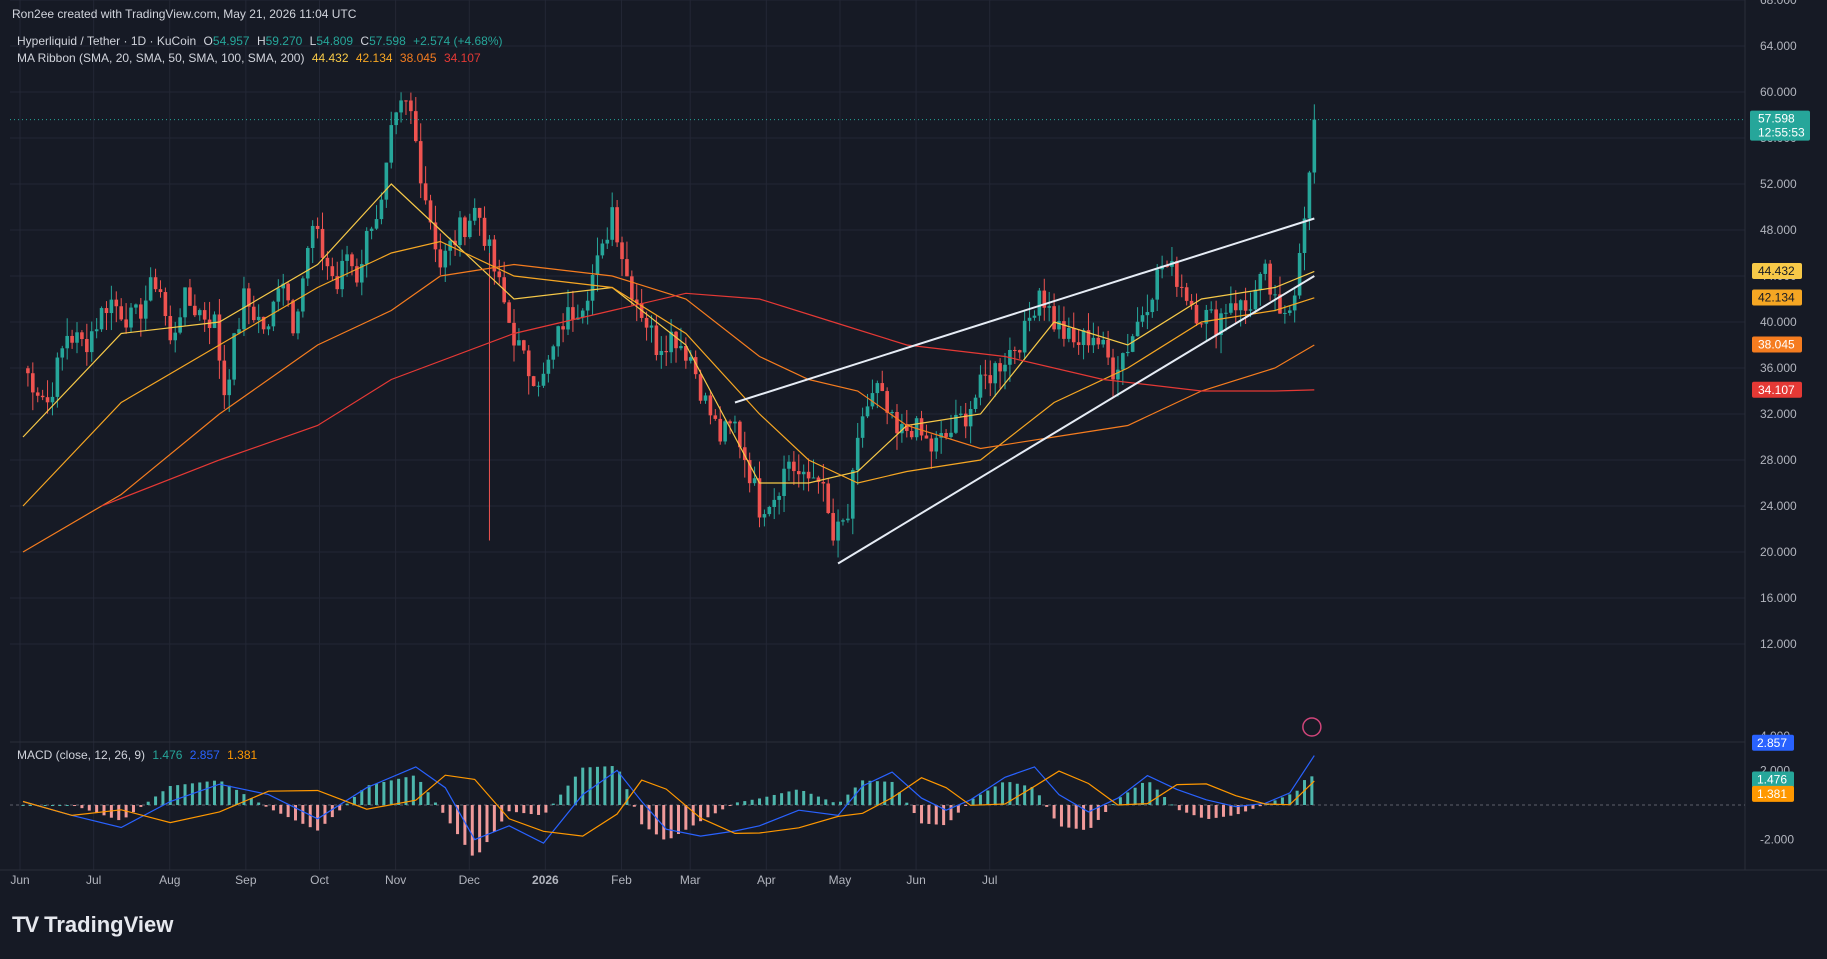 This screenshot has height=959, width=1827. What do you see at coordinates (1778, 460) in the screenshot?
I see `price-tick-label: 28.000` at bounding box center [1778, 460].